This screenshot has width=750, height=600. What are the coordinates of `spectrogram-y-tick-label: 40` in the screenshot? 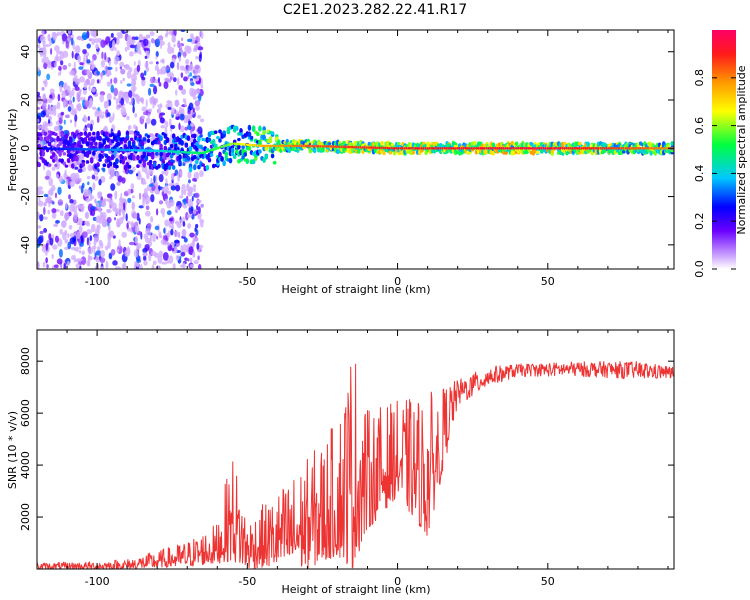 It's located at (25, 52).